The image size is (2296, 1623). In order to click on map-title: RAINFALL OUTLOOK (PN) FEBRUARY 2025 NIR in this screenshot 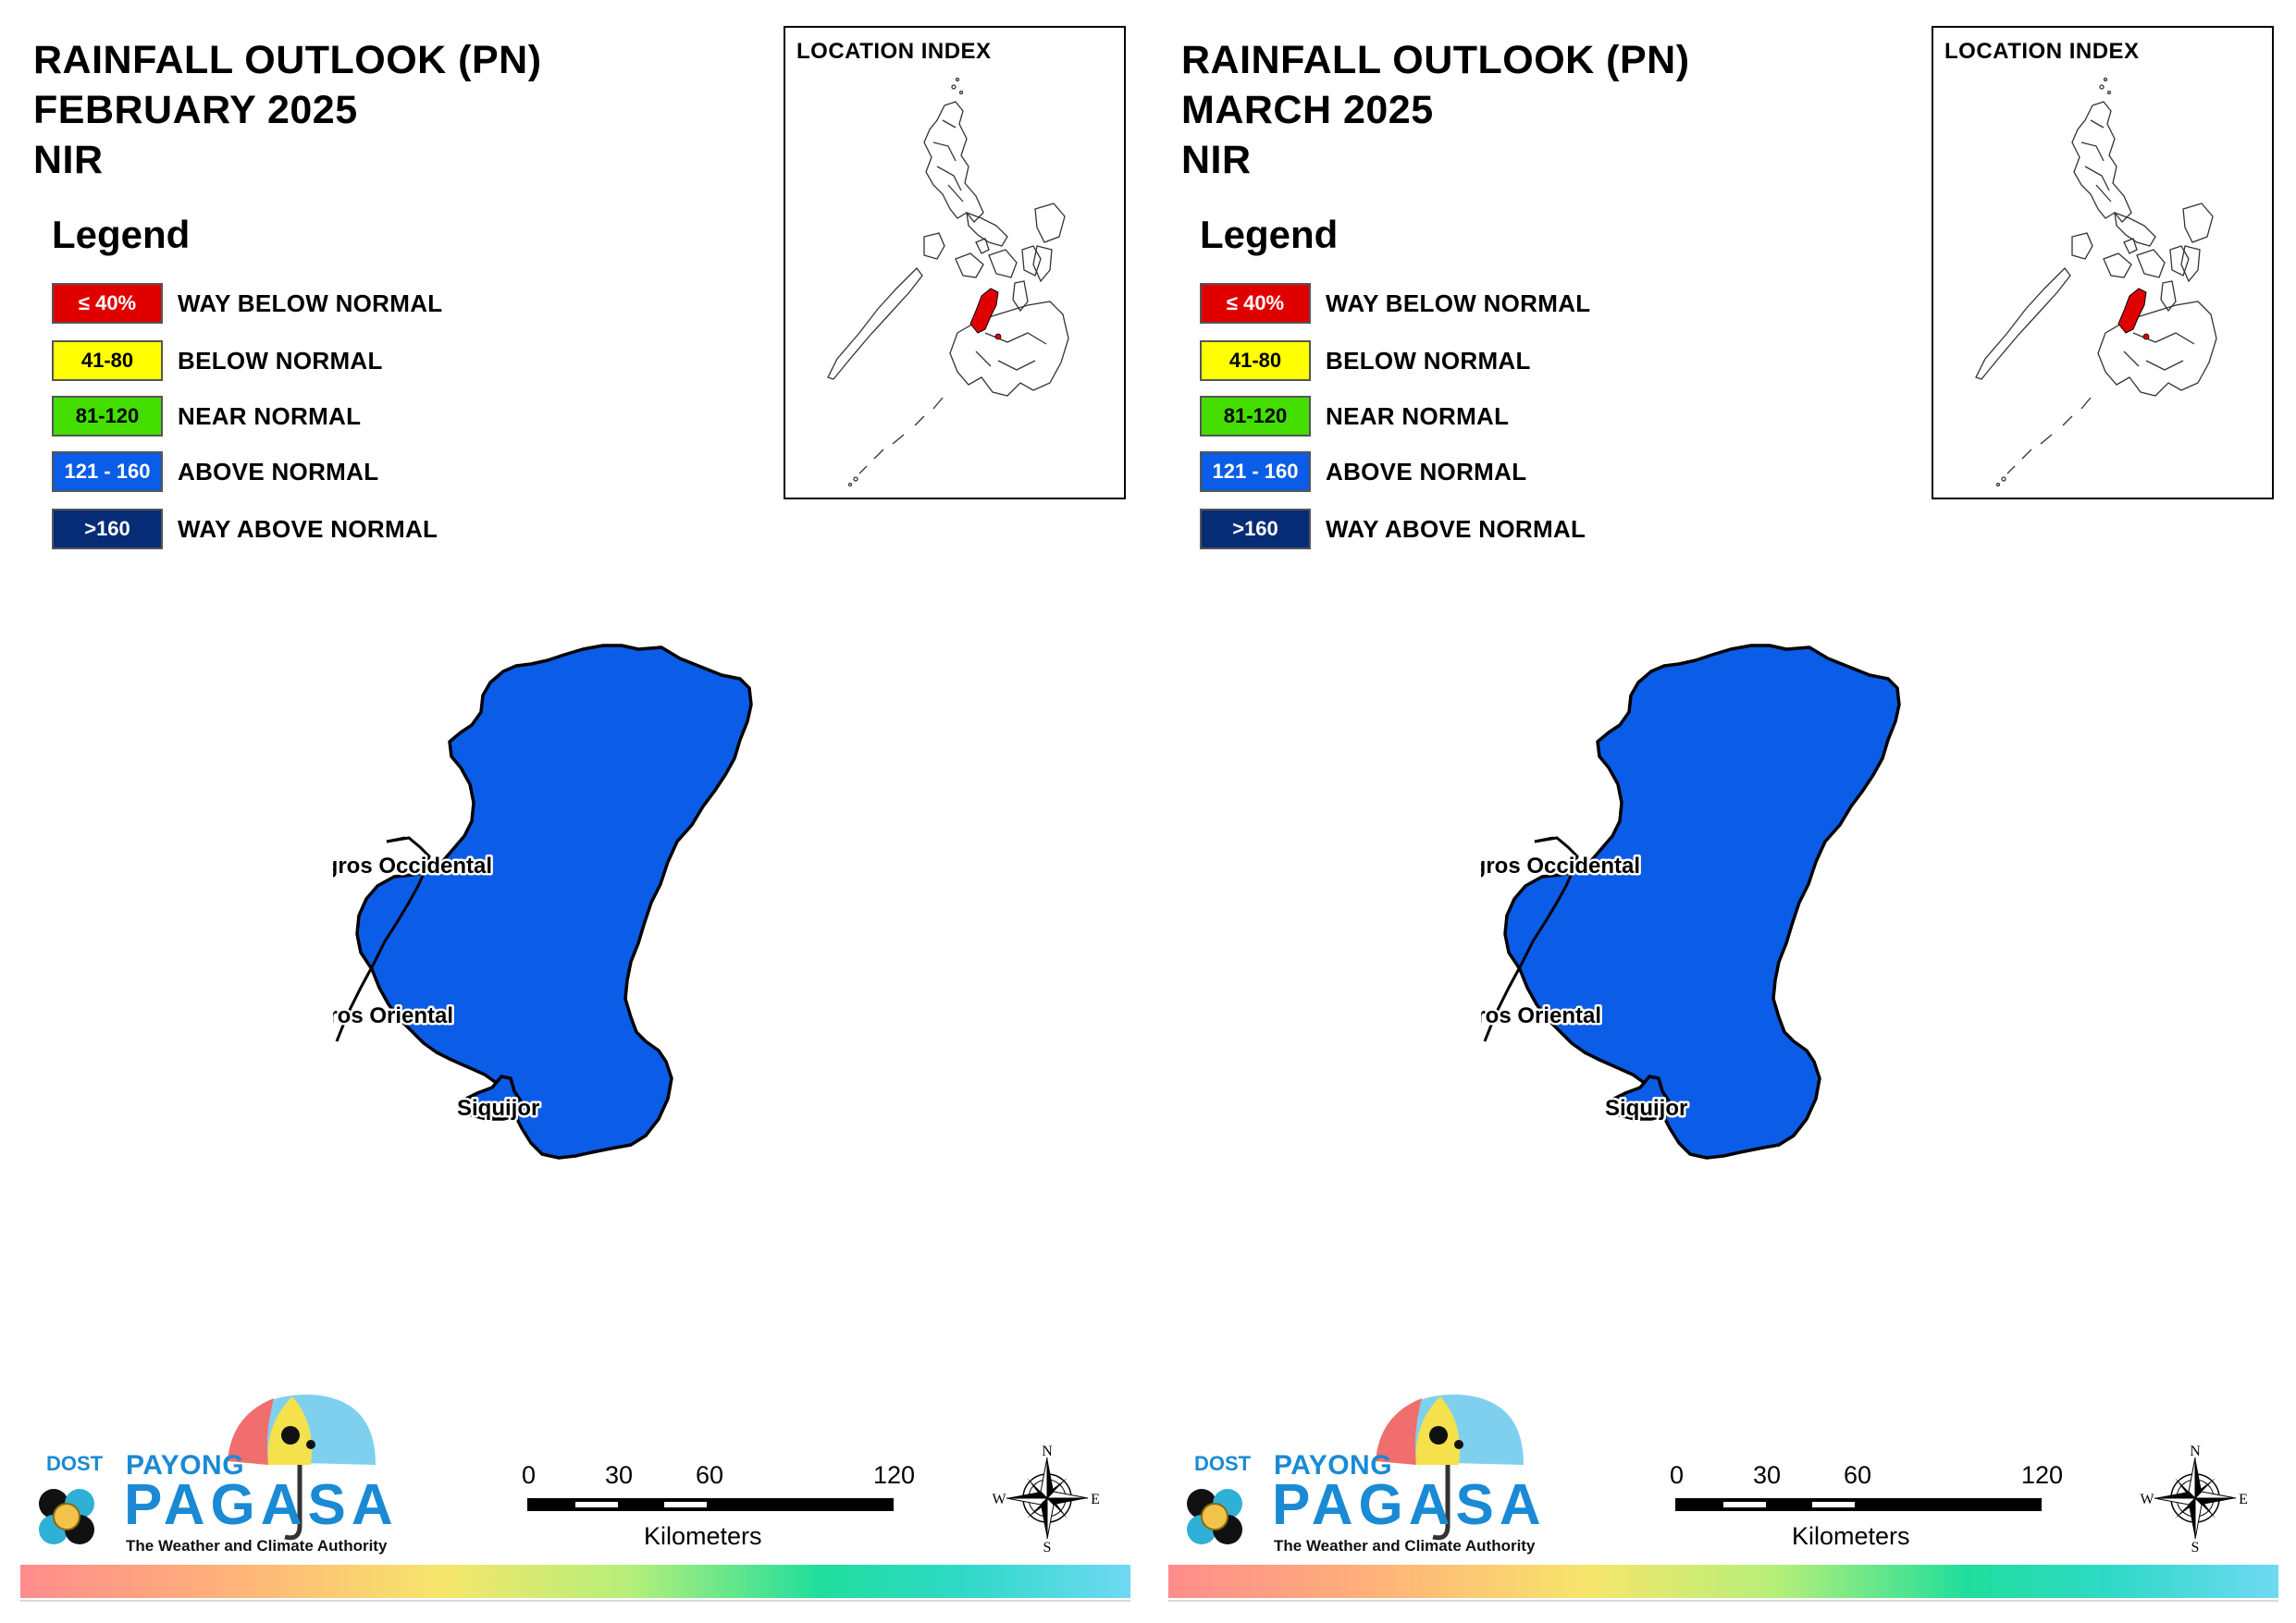, I will do `click(287, 110)`.